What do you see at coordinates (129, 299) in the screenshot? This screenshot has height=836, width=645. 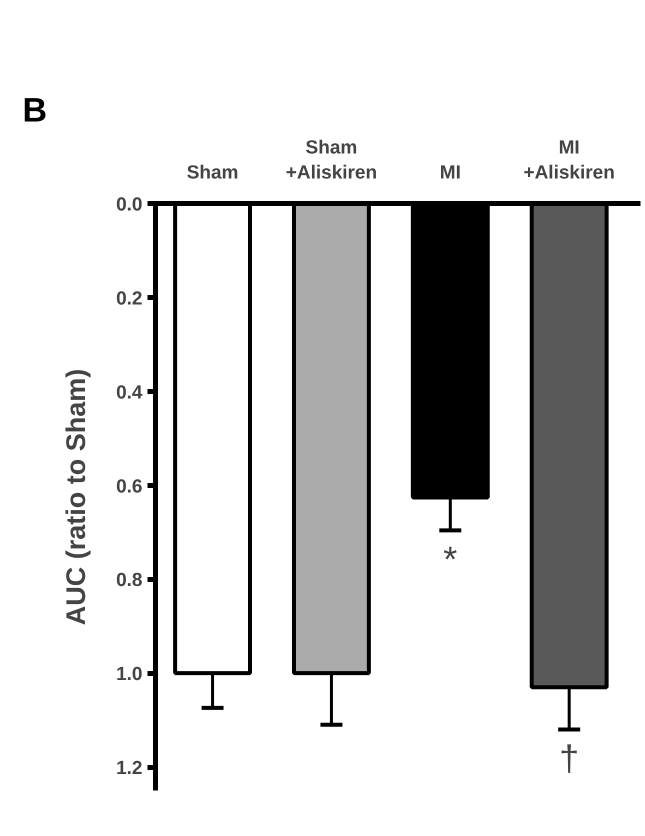 I see `y-tick-label: 0.2` at bounding box center [129, 299].